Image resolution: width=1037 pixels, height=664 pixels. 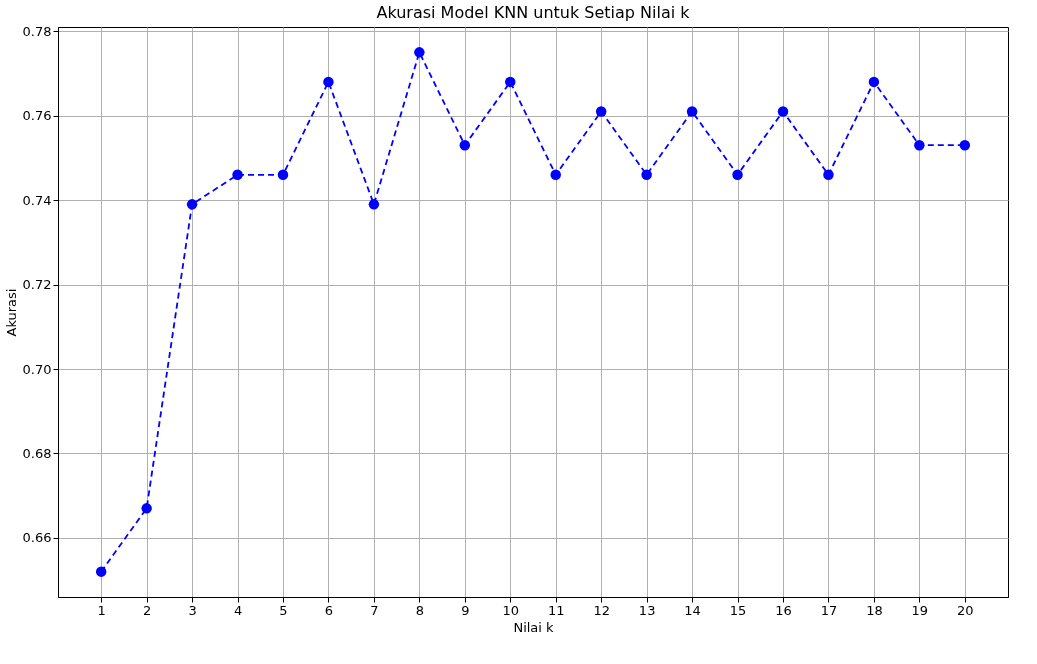 I want to click on x-tick-label: 8, so click(x=419, y=610).